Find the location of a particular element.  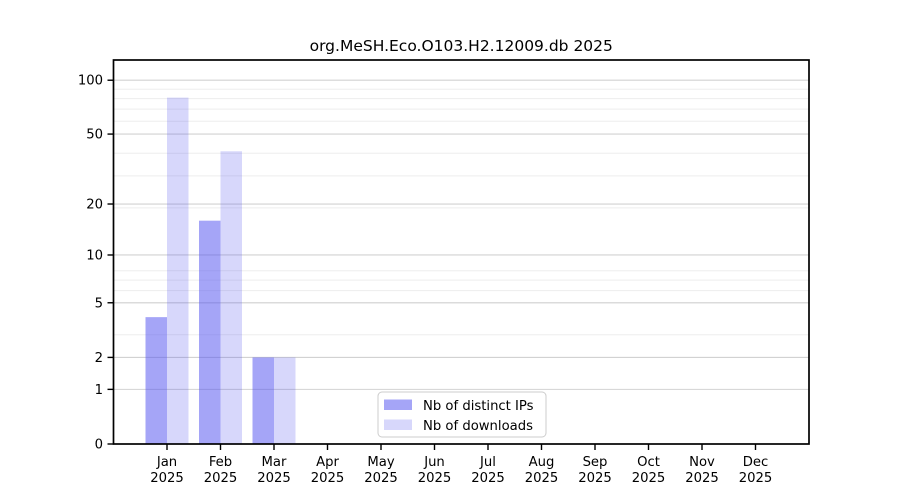

x-tick-label-month: Jul is located at coordinates (487, 462).